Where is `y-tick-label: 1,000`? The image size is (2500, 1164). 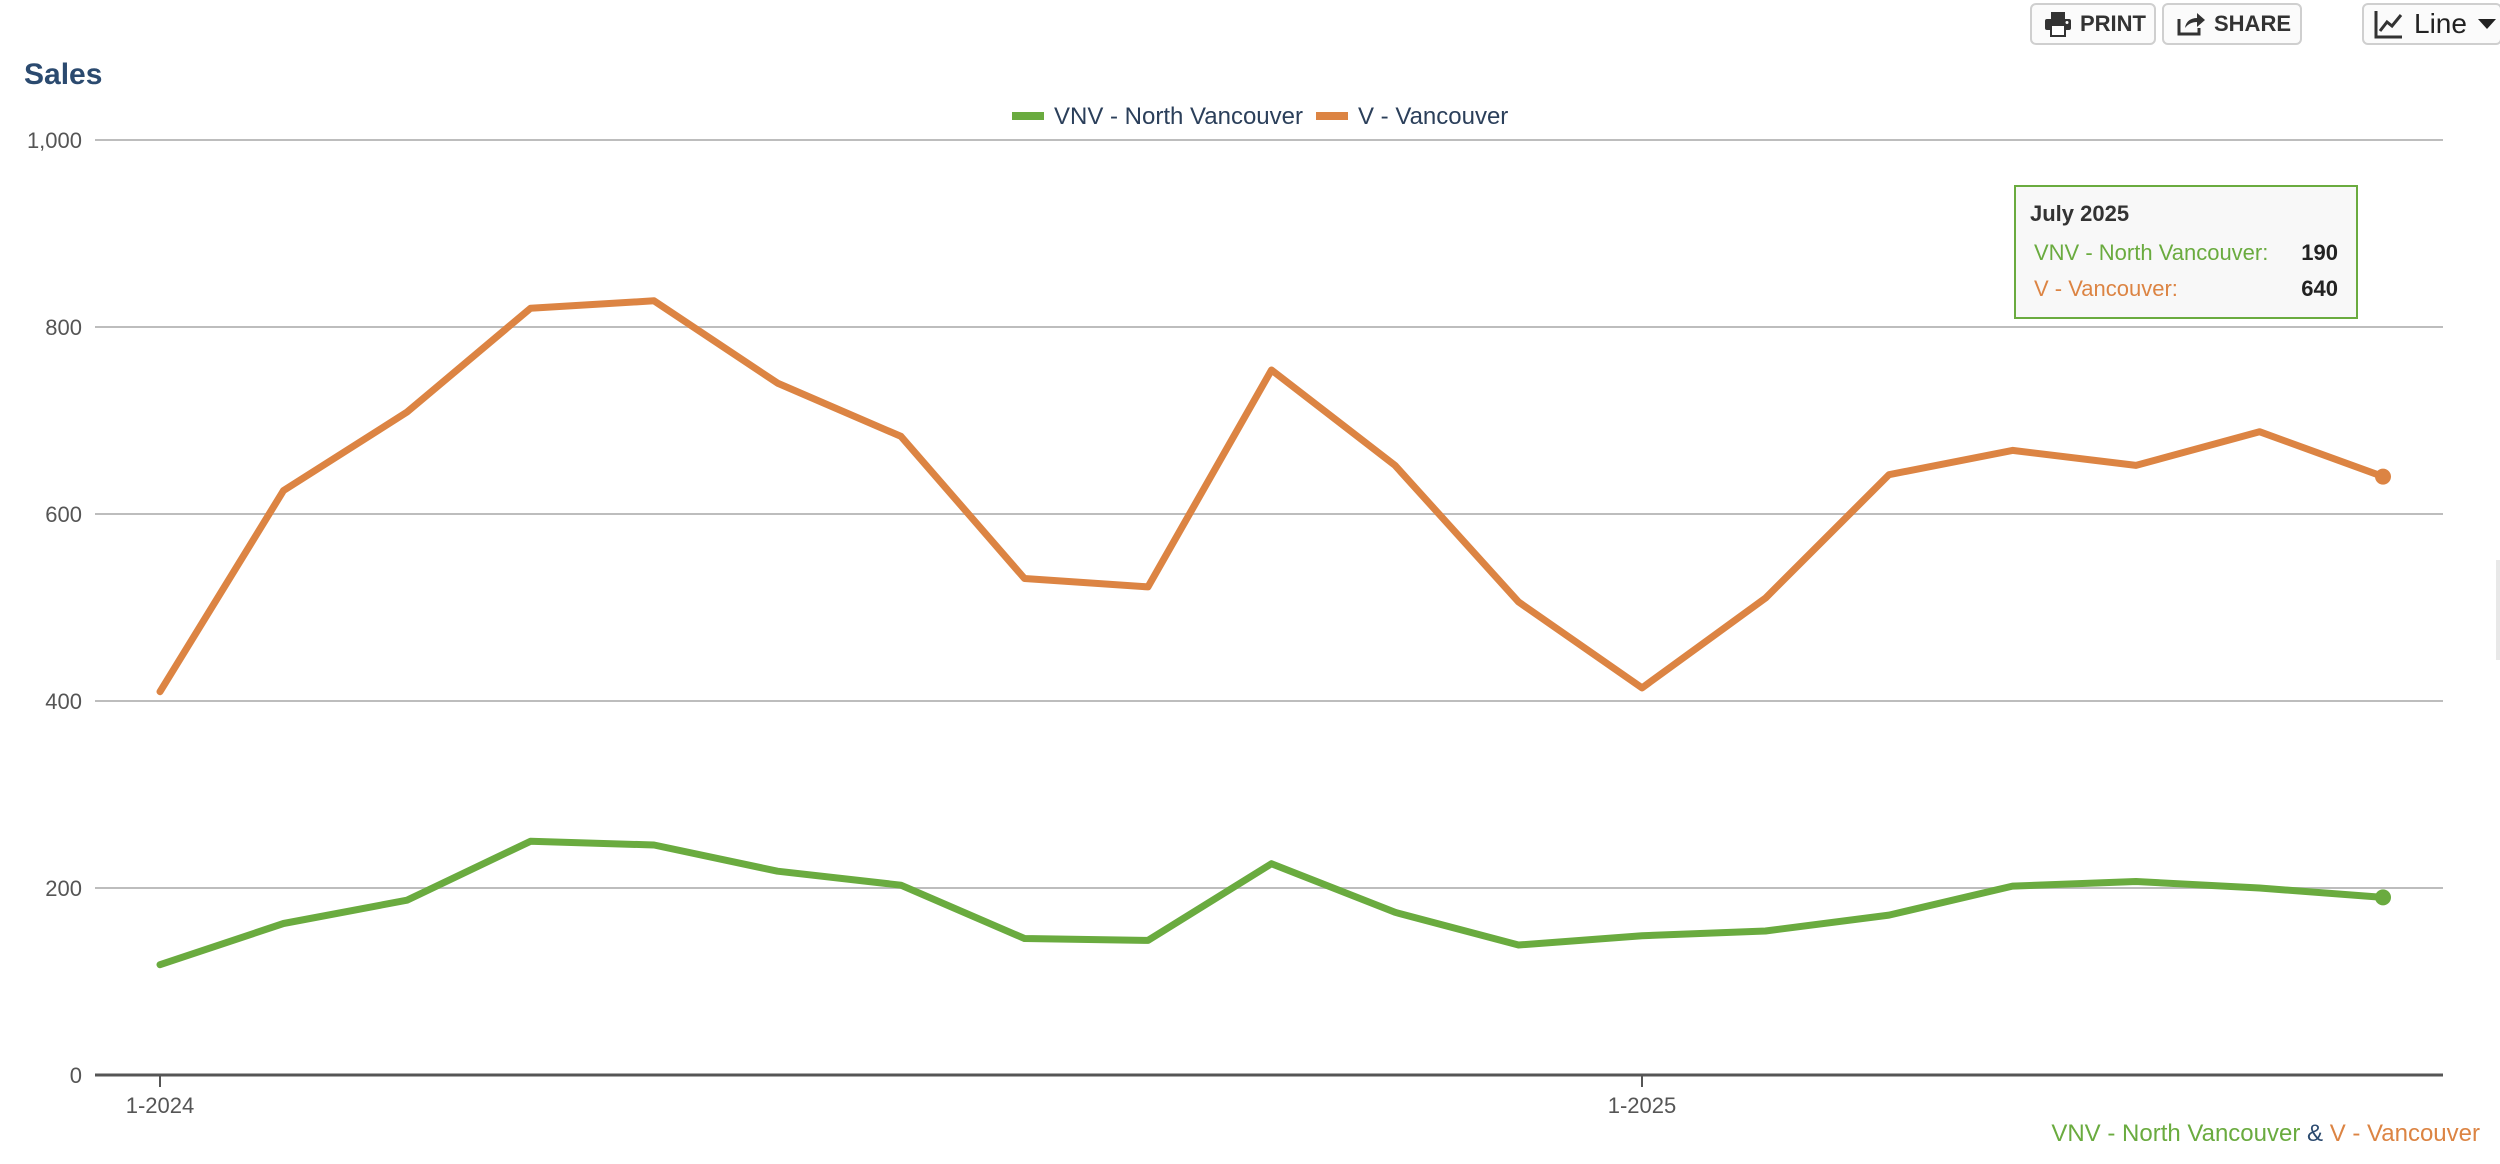
y-tick-label: 1,000 is located at coordinates (54, 140).